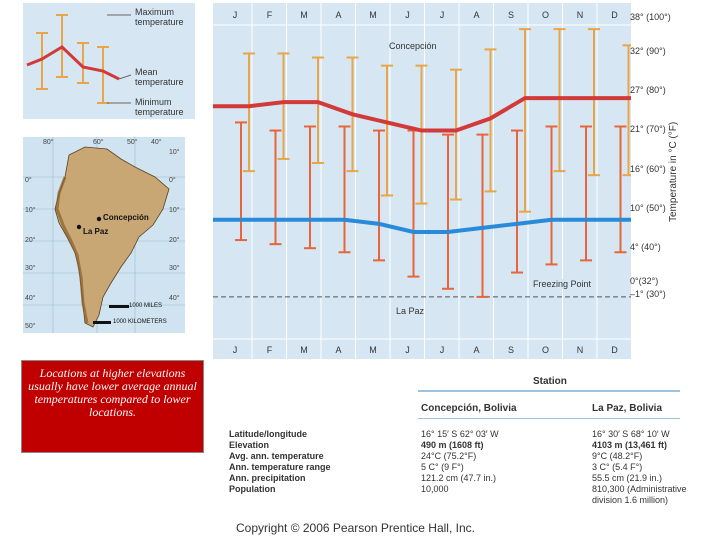 The width and height of the screenshot is (720, 540). I want to click on temp-tick-label: 0°(32°), so click(644, 281).